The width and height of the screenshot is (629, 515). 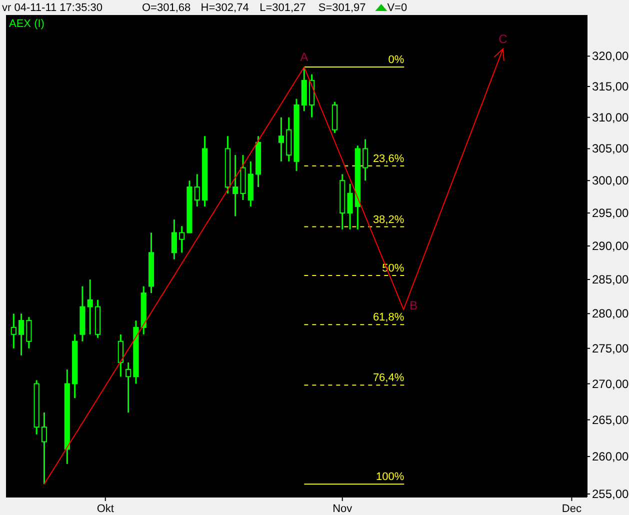 I want to click on x-tick-label: Nov, so click(x=342, y=509).